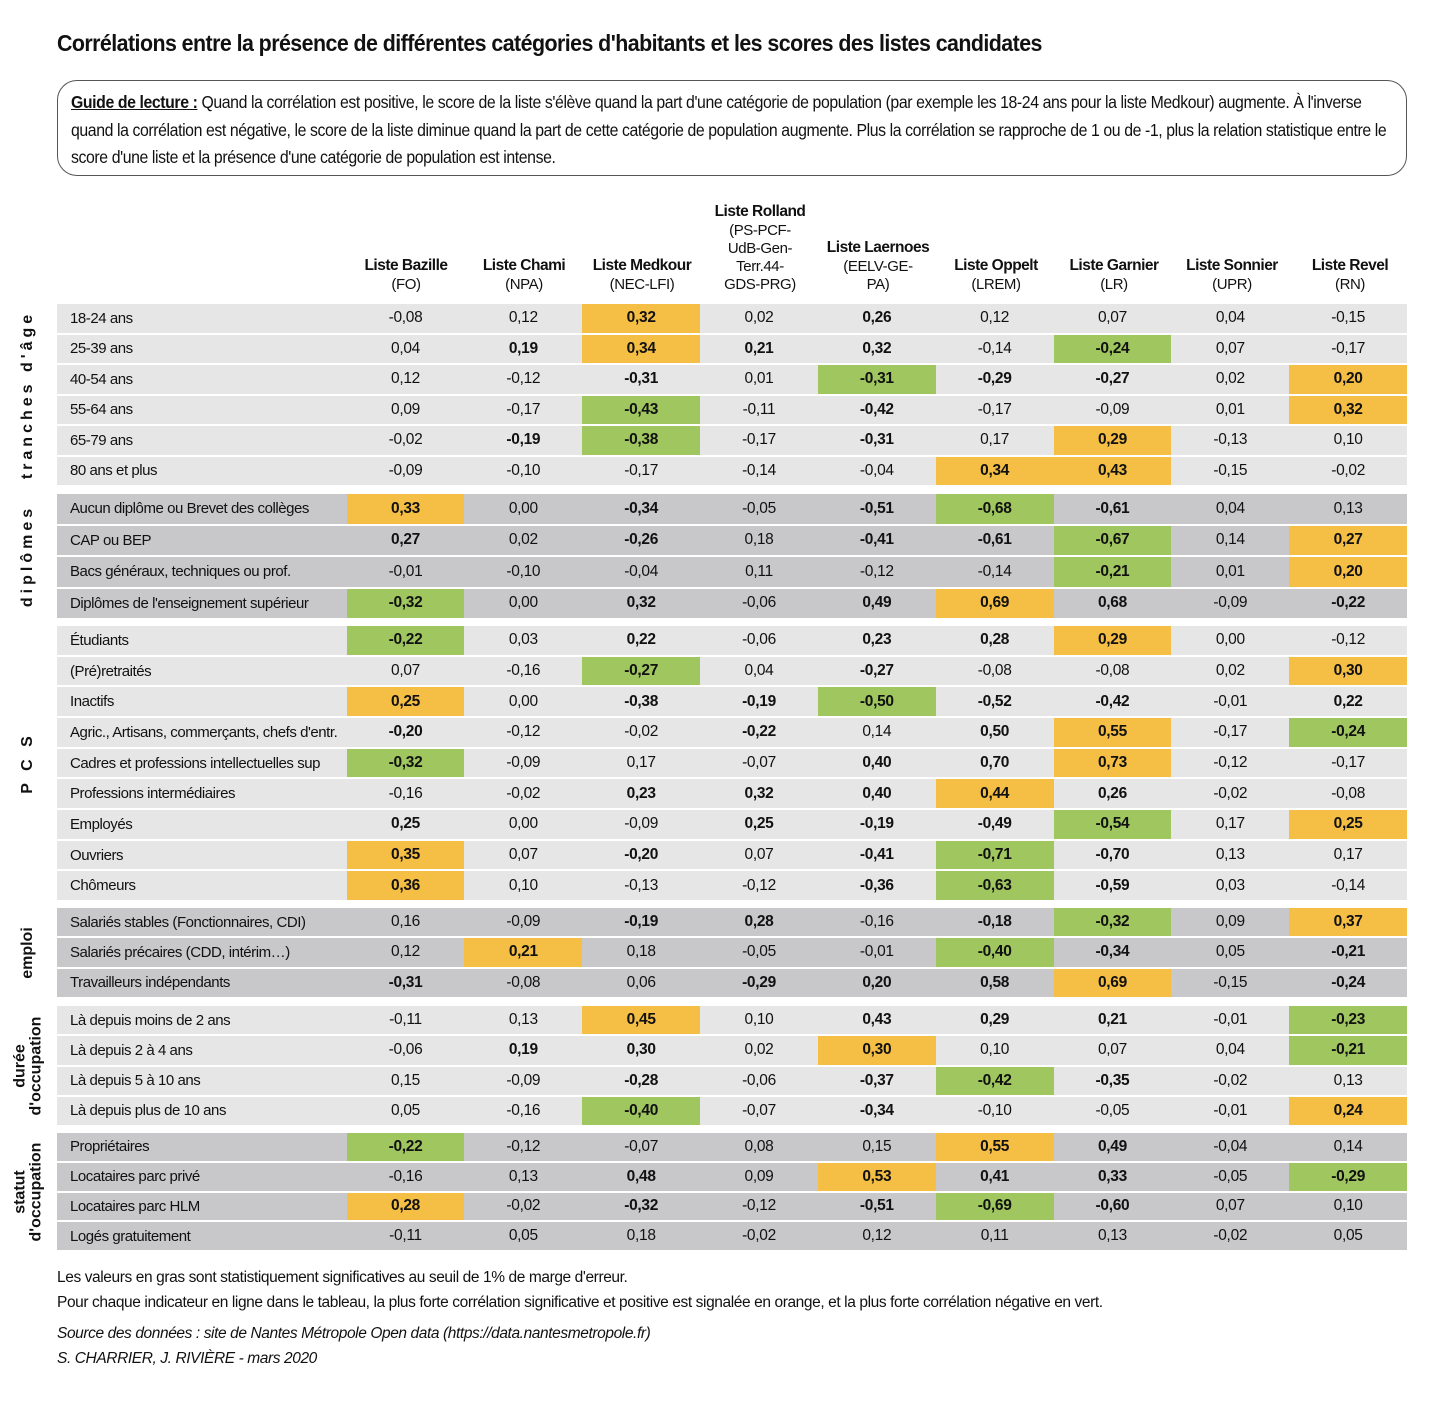 This screenshot has height=1405, width=1449. What do you see at coordinates (1112, 793) in the screenshot?
I see `value-cell: 0,26` at bounding box center [1112, 793].